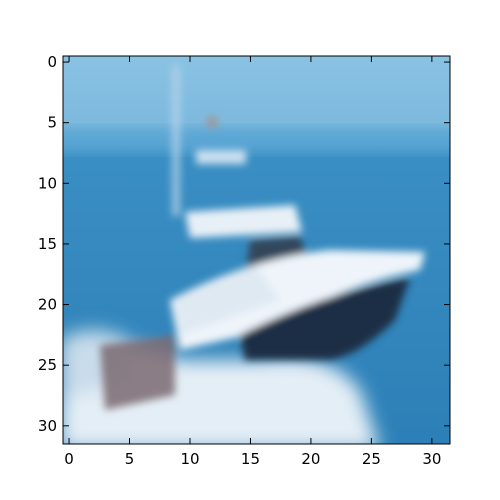 The height and width of the screenshot is (500, 500). What do you see at coordinates (47, 305) in the screenshot?
I see `y-tick-label: 20` at bounding box center [47, 305].